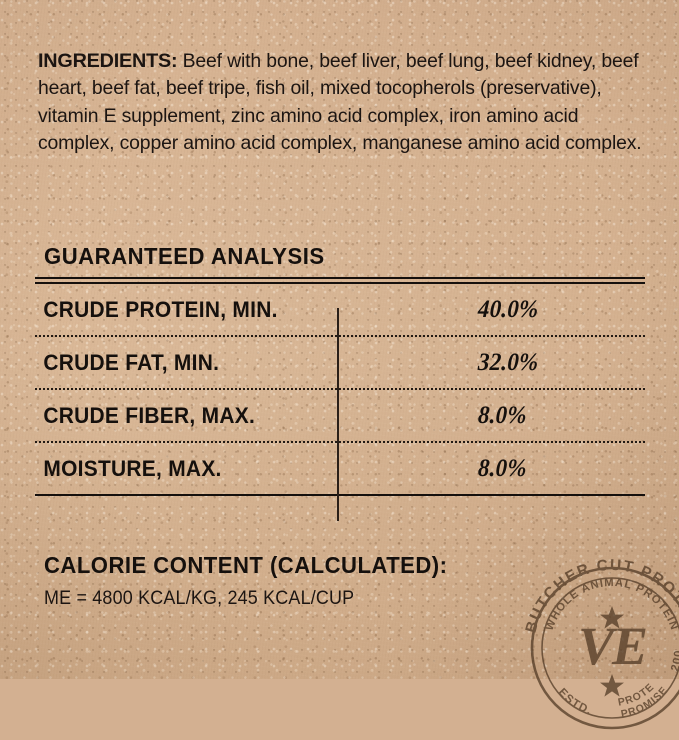 Image resolution: width=679 pixels, height=740 pixels. What do you see at coordinates (612, 646) in the screenshot?
I see `stamp-monogram: VE` at bounding box center [612, 646].